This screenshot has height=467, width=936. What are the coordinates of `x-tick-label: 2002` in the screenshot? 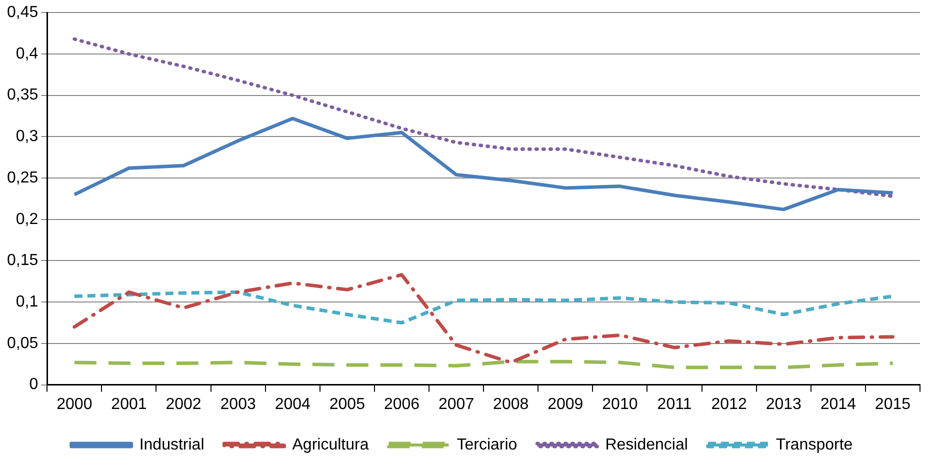 It's located at (184, 404).